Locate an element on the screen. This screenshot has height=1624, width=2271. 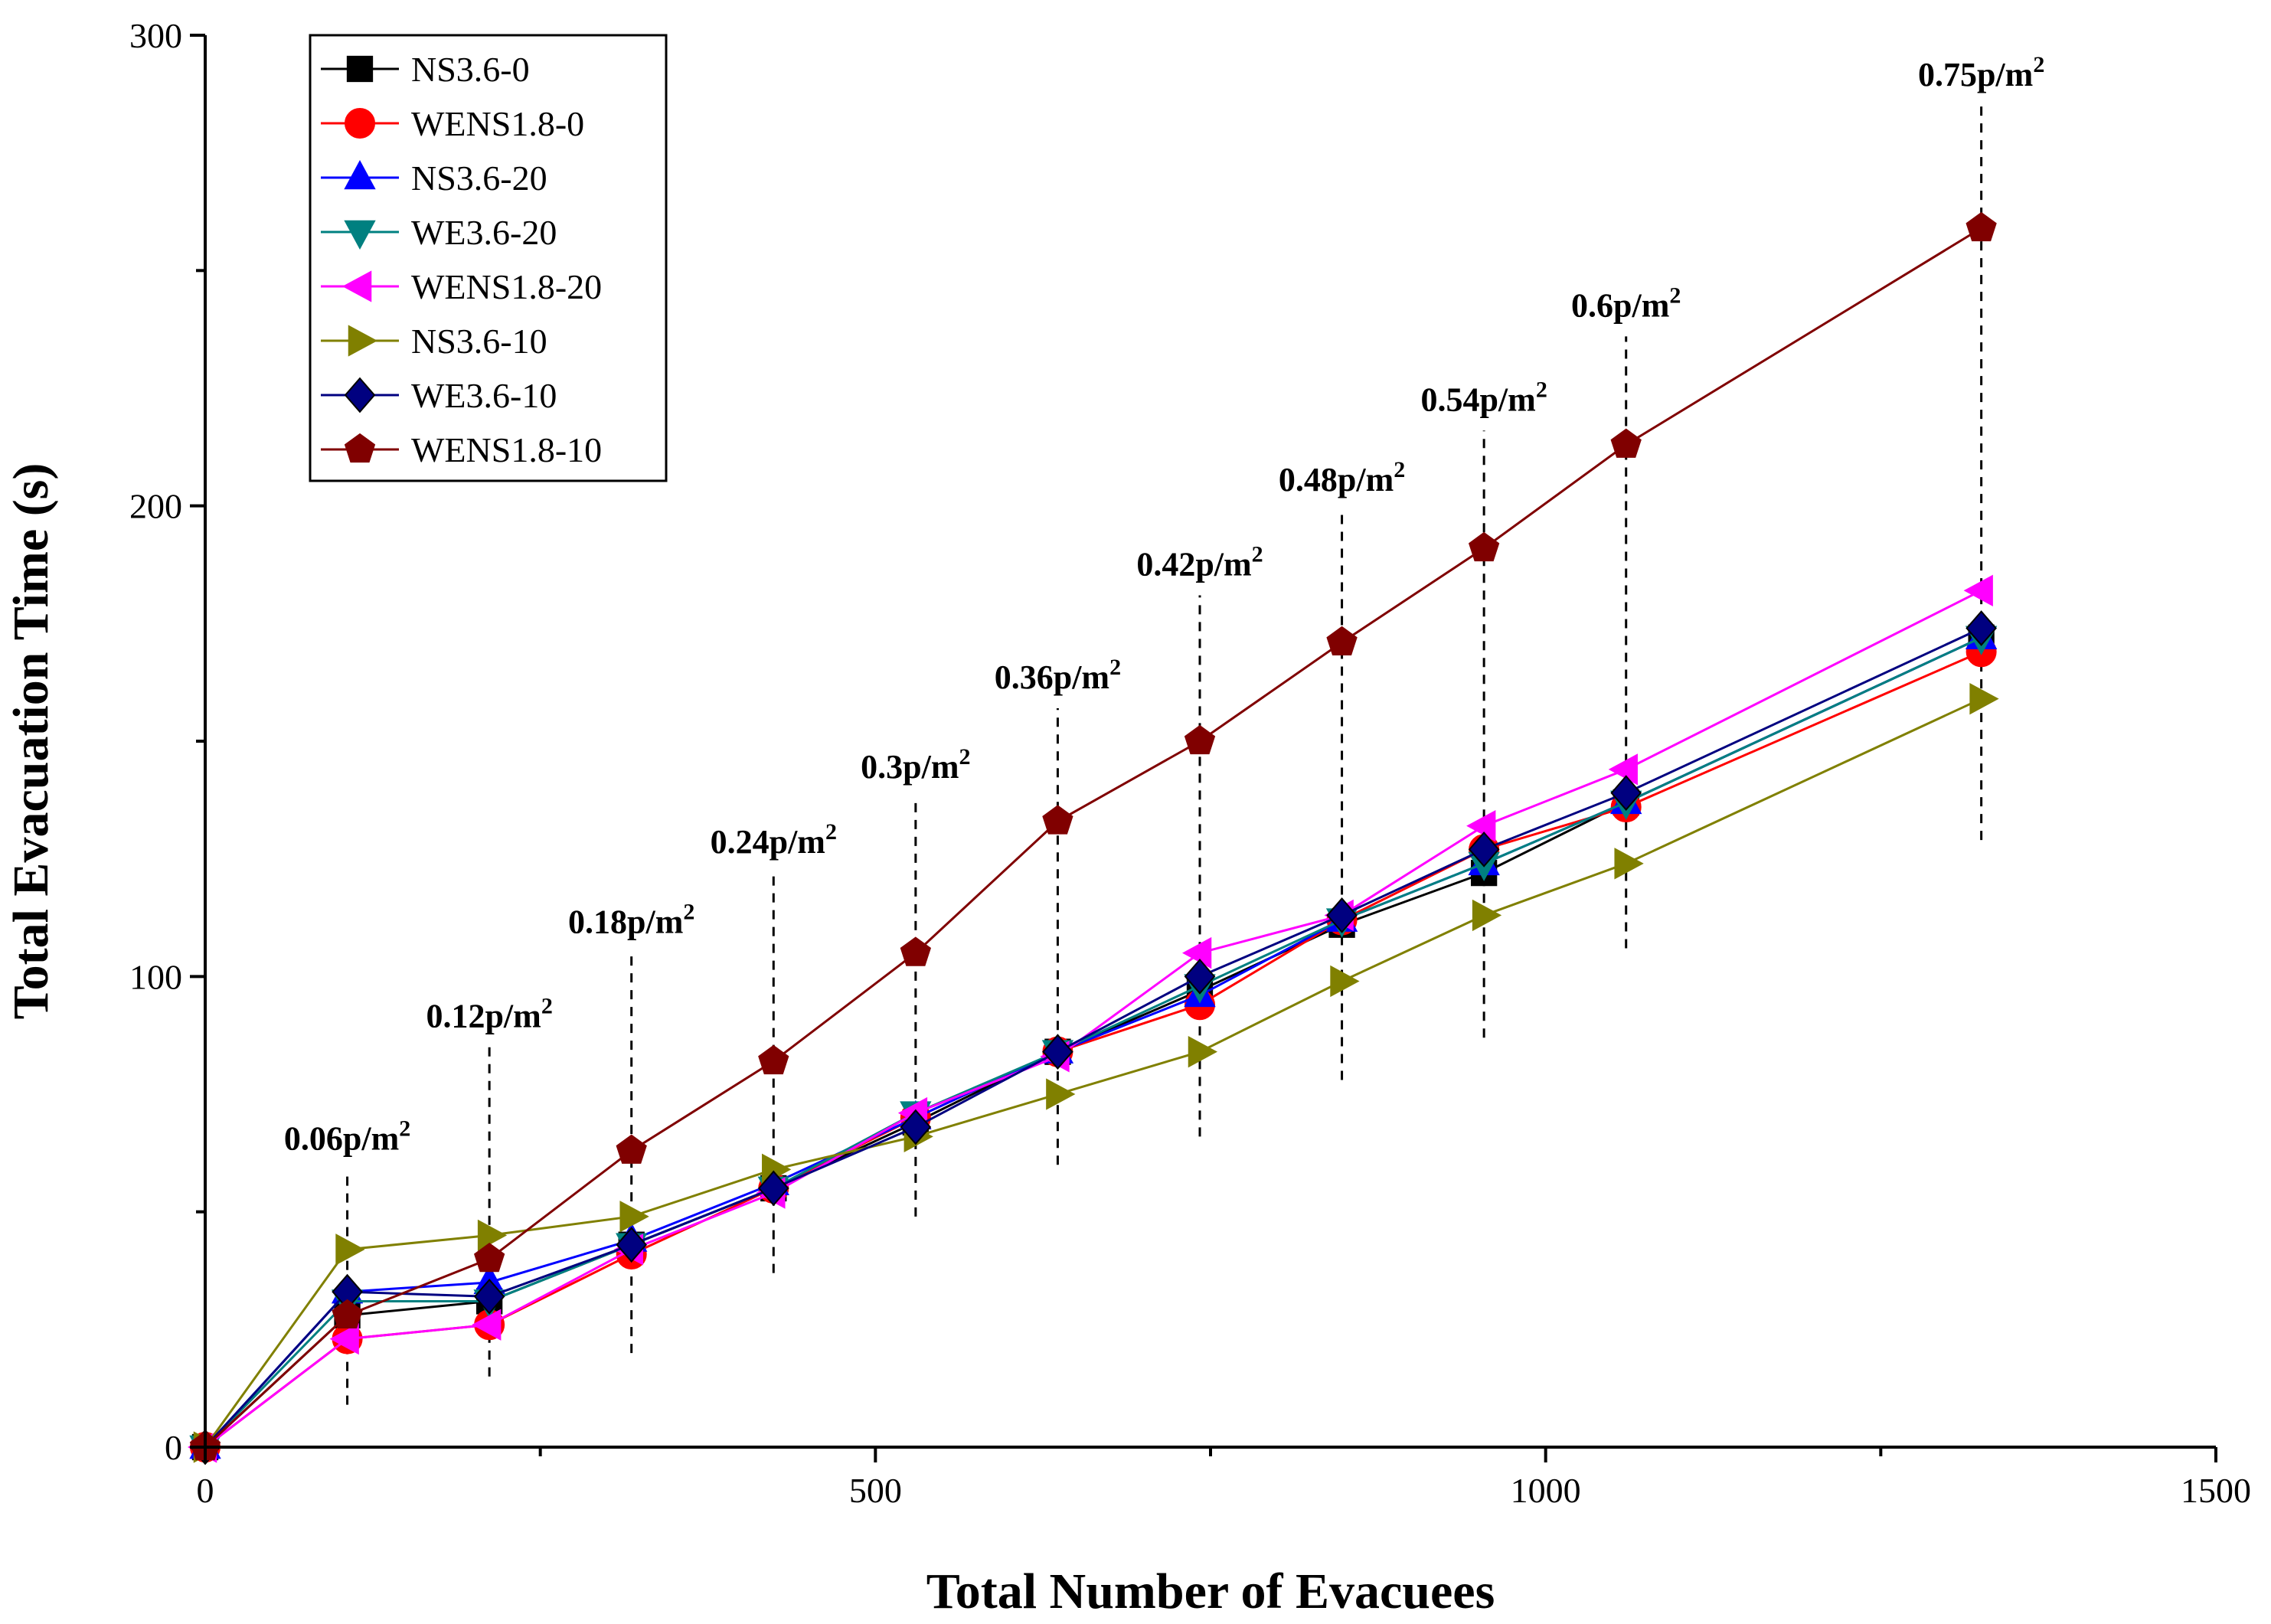
density-label: 0.12p/m2 is located at coordinates (489, 1015).